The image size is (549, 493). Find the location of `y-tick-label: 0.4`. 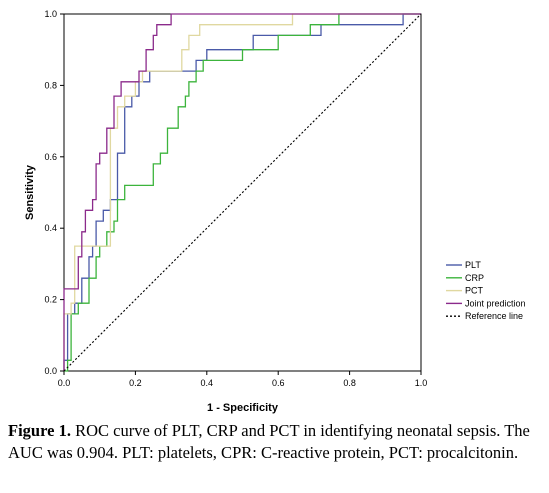

y-tick-label: 0.4 is located at coordinates (50, 228).